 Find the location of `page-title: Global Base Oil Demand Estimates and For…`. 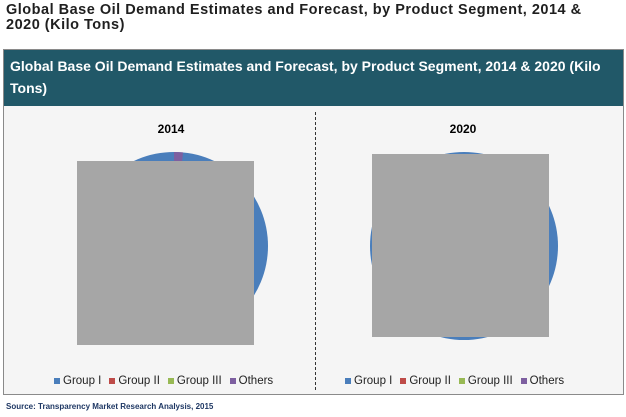

page-title: Global Base Oil Demand Estimates and For… is located at coordinates (294, 17).